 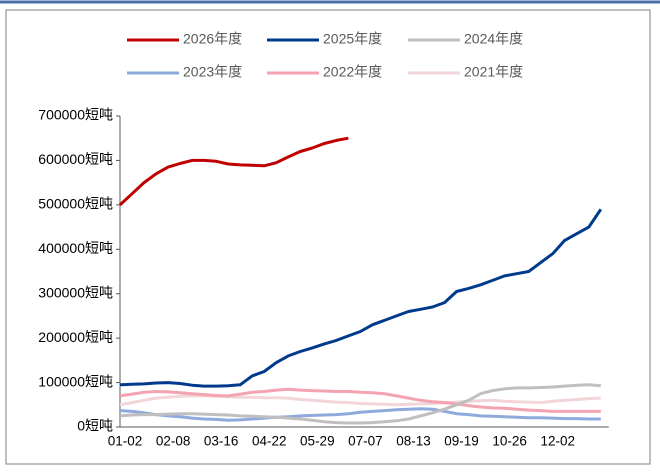 What do you see at coordinates (75, 248) in the screenshot?
I see `y-tick-label: 400000短吨` at bounding box center [75, 248].